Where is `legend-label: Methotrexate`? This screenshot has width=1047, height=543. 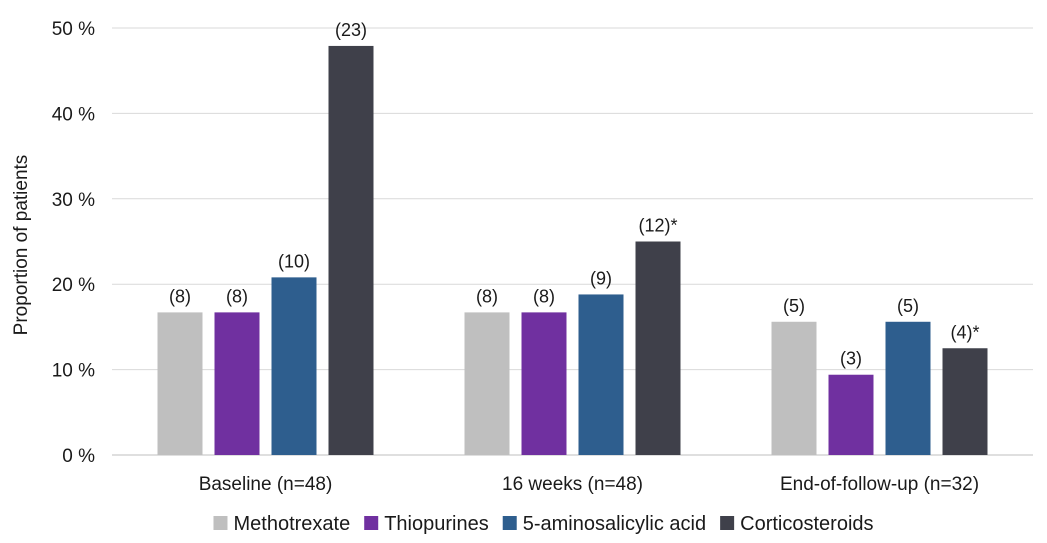 legend-label: Methotrexate is located at coordinates (291, 524).